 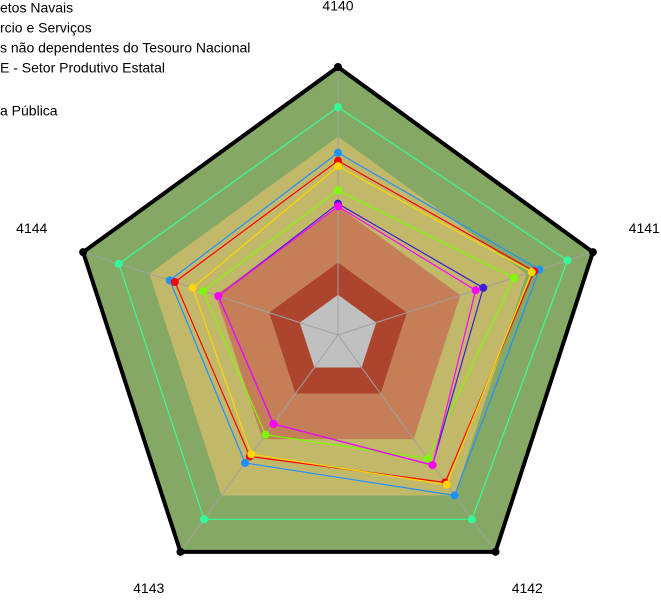 I want to click on legend-label: rcio e Serviços, so click(x=46, y=28).